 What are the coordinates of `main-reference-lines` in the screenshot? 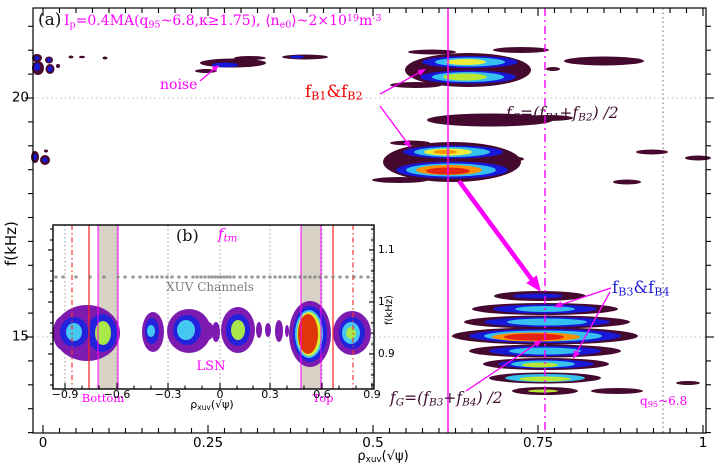 It's located at (496, 220).